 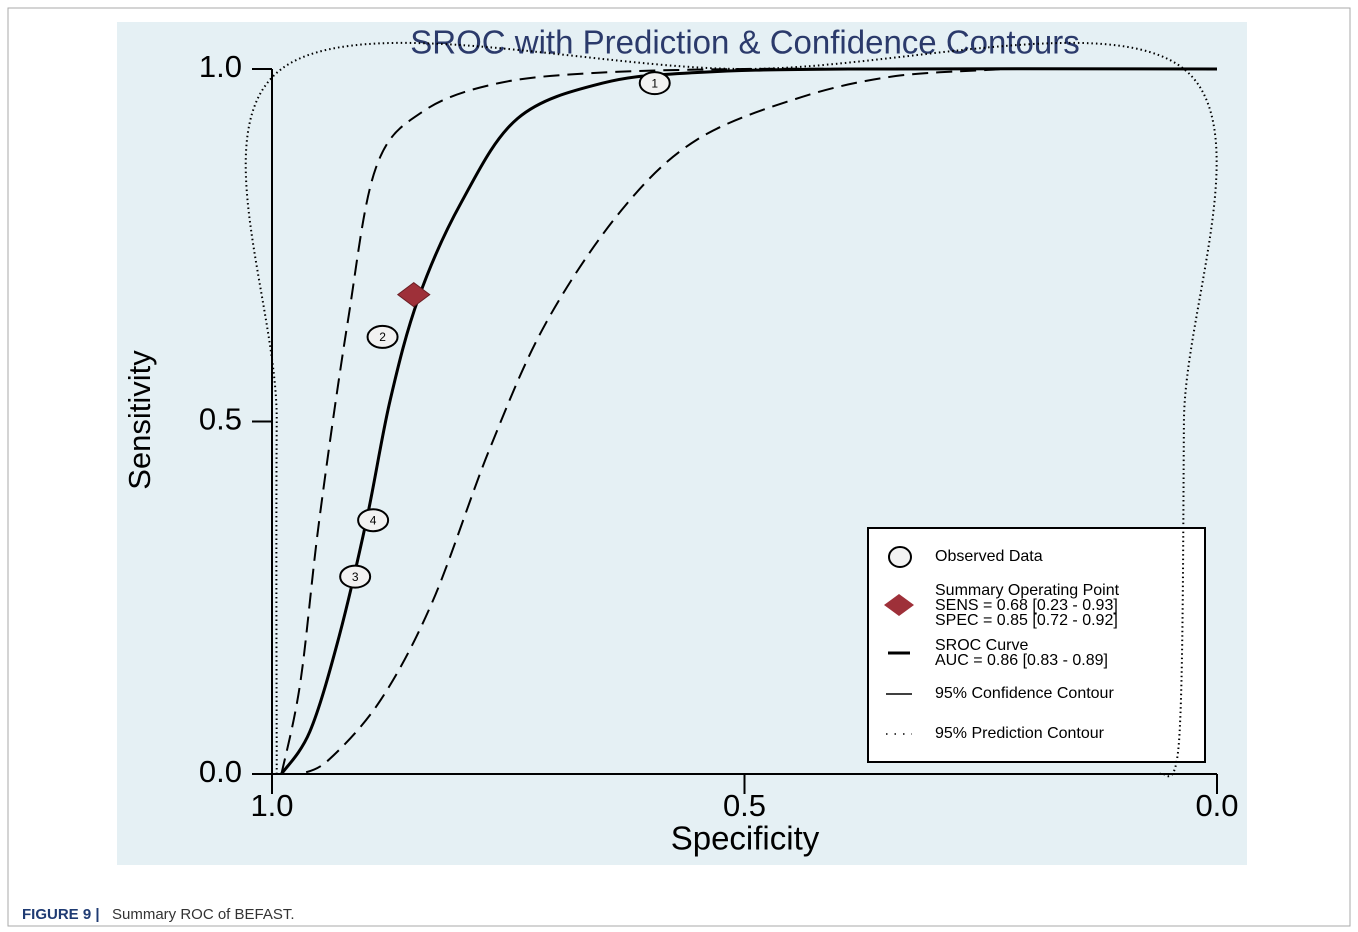 I want to click on legend-label: SROC Curve, so click(x=981, y=645).